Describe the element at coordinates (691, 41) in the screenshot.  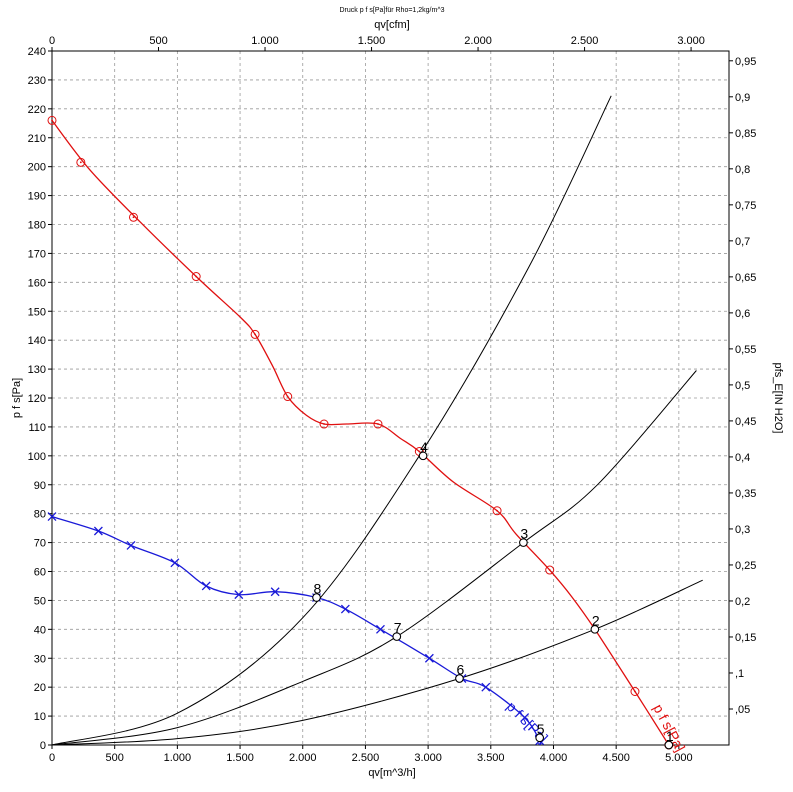
I see `x2-tick-label: 3.000` at that location.